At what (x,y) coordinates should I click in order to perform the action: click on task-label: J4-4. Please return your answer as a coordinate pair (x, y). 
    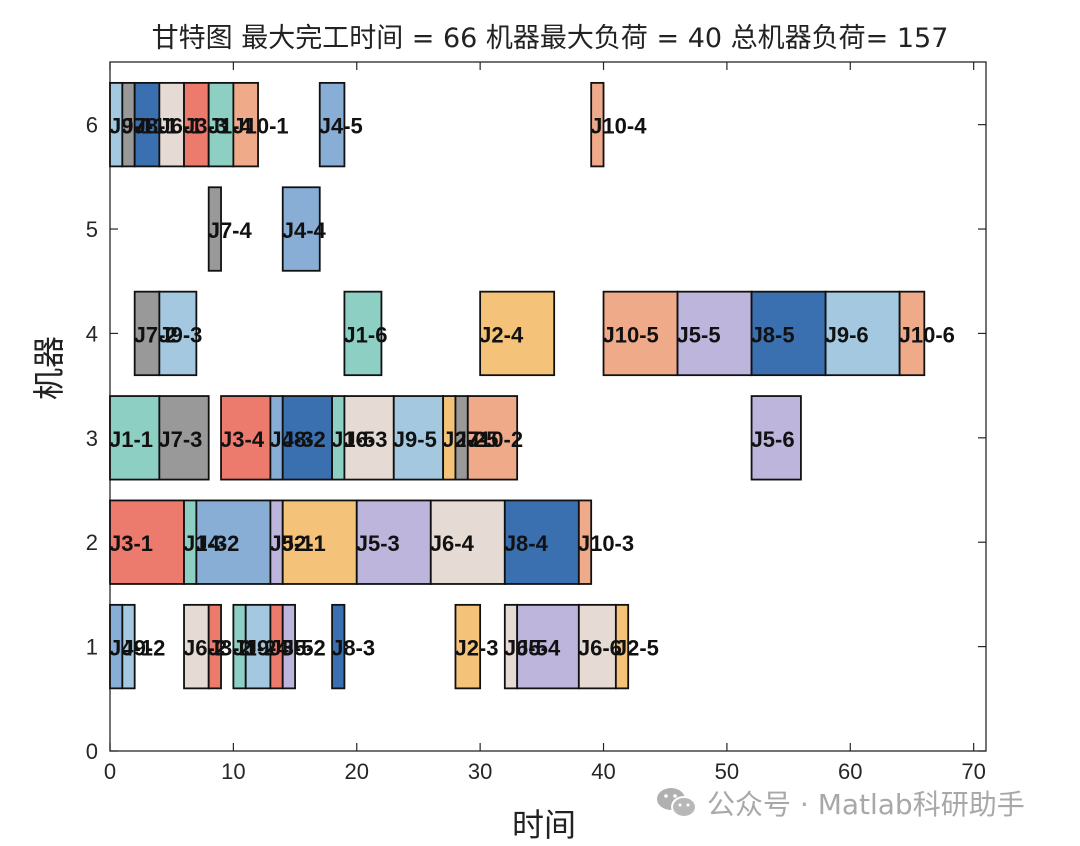
    Looking at the image, I should click on (304, 230).